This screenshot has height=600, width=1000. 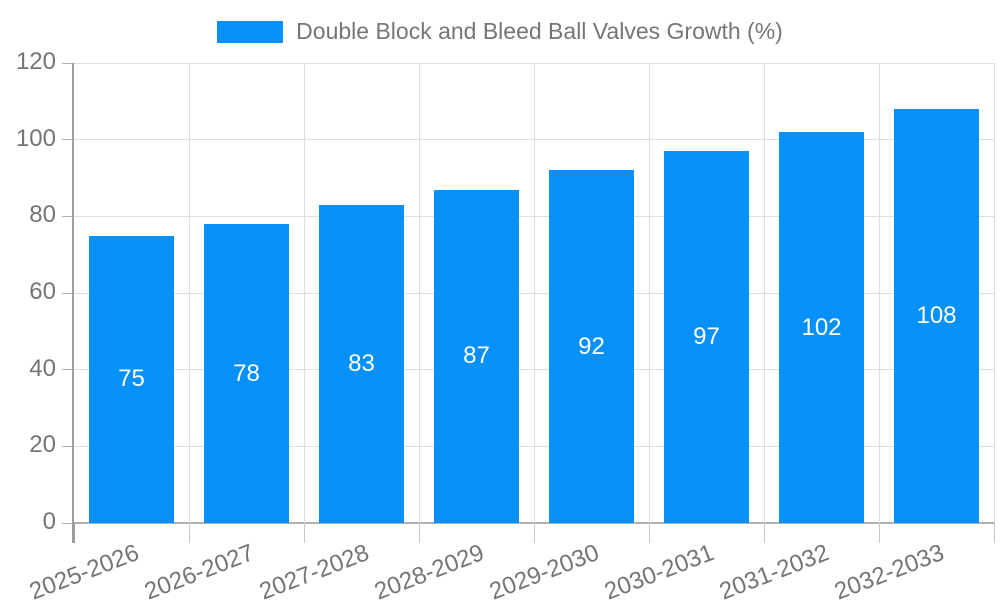 I want to click on bar: 87, so click(x=476, y=356).